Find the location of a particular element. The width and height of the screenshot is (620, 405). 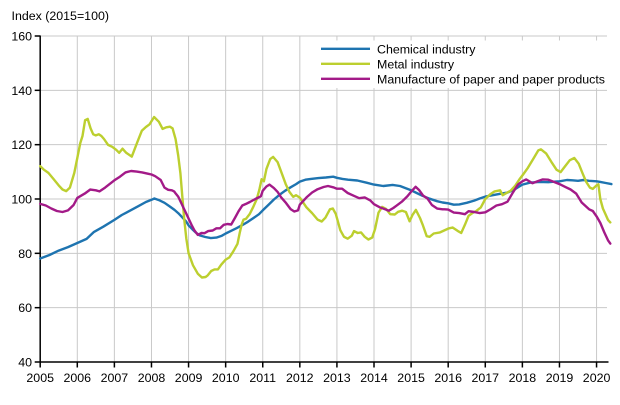

svg-text: 2009 is located at coordinates (189, 378).